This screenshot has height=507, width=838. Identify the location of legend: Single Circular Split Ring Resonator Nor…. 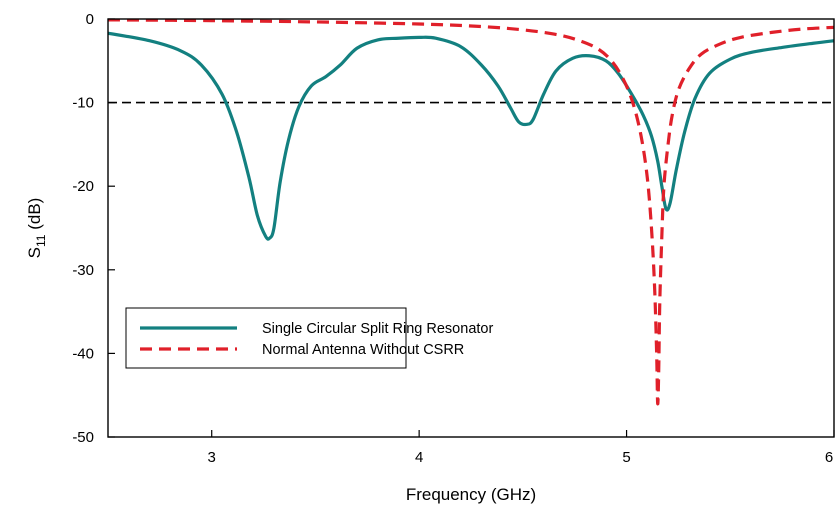
(309, 338).